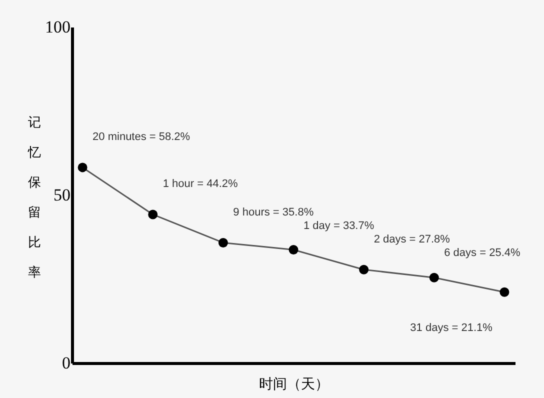 This screenshot has height=398, width=544. I want to click on y-axis-title: 记忆保留比率, so click(34, 198).